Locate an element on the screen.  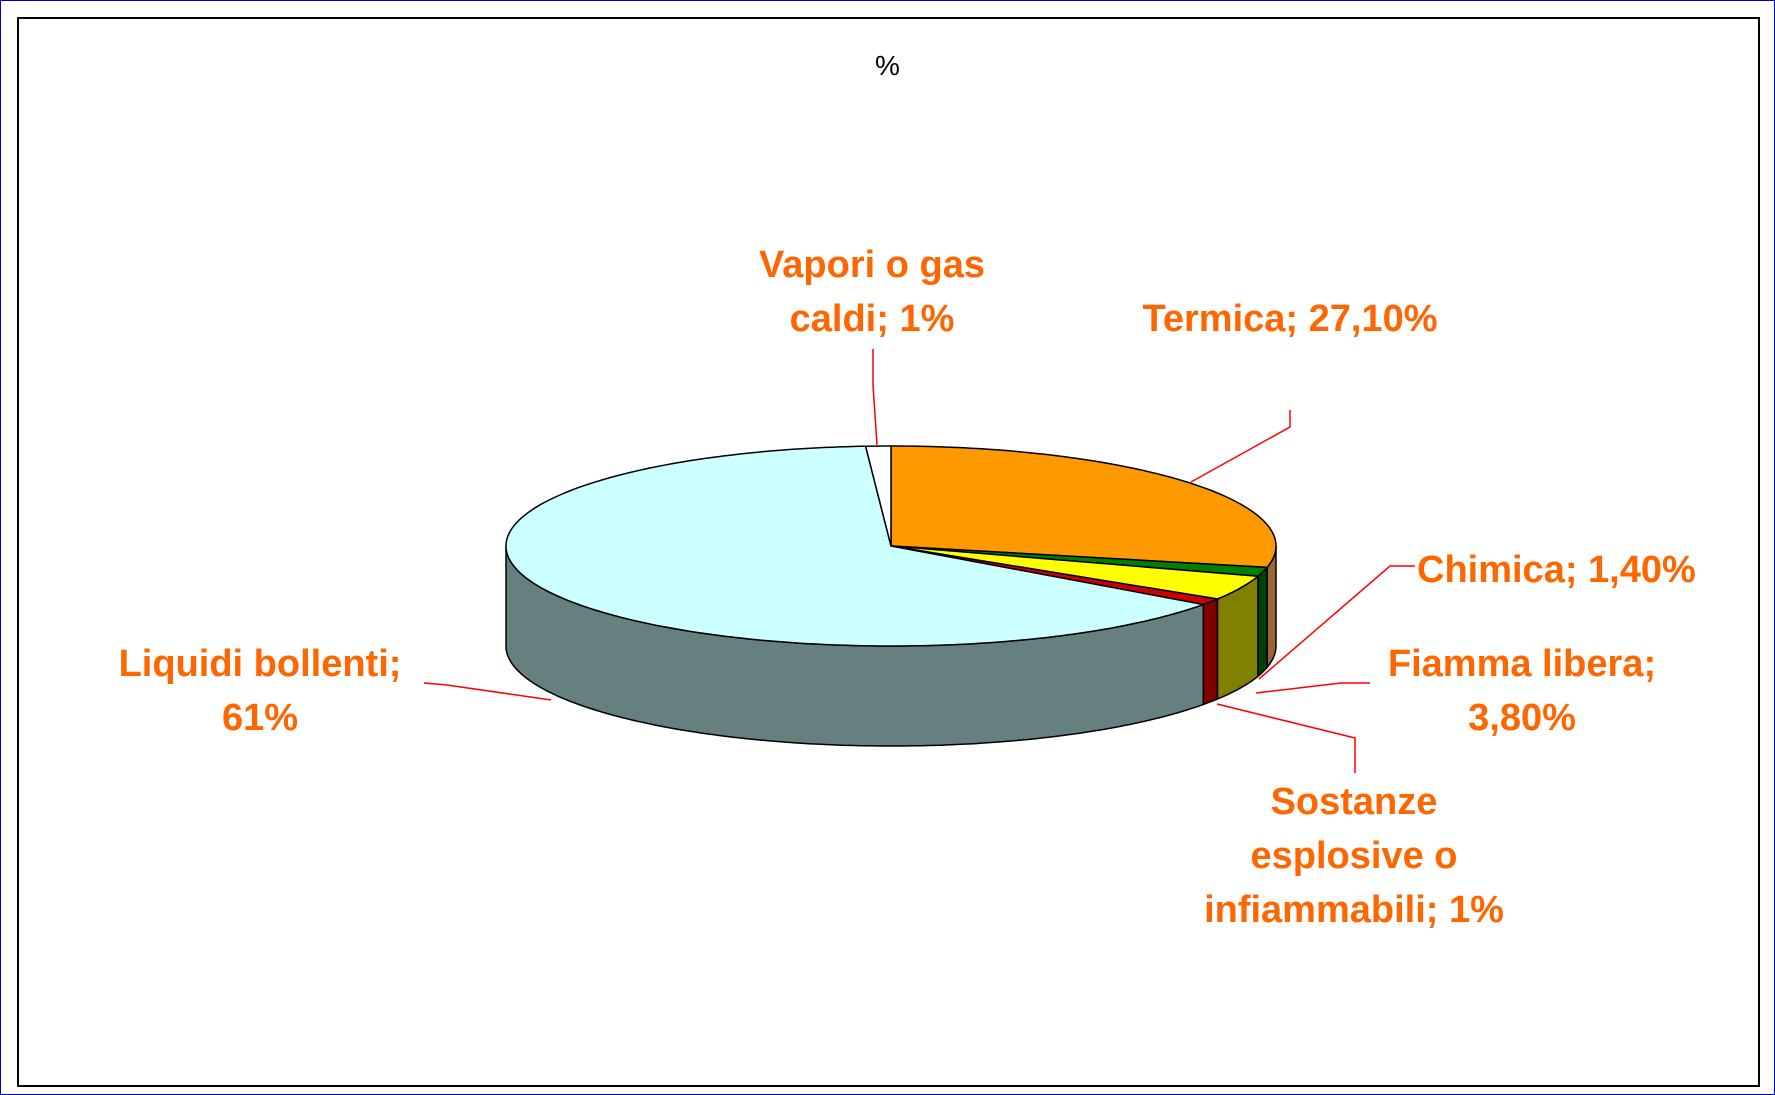
category-label: Sostanze esplosive o infiammabili; is located at coordinates (1331, 856).